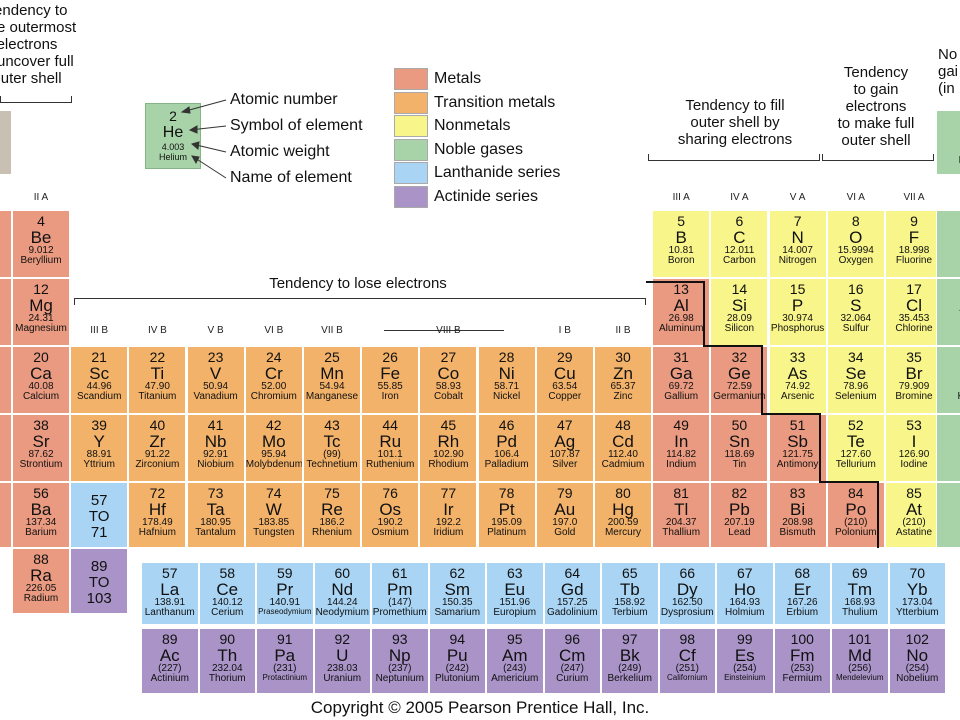 The width and height of the screenshot is (960, 720). Describe the element at coordinates (457, 655) in the screenshot. I see `element-symbol: Pu` at that location.